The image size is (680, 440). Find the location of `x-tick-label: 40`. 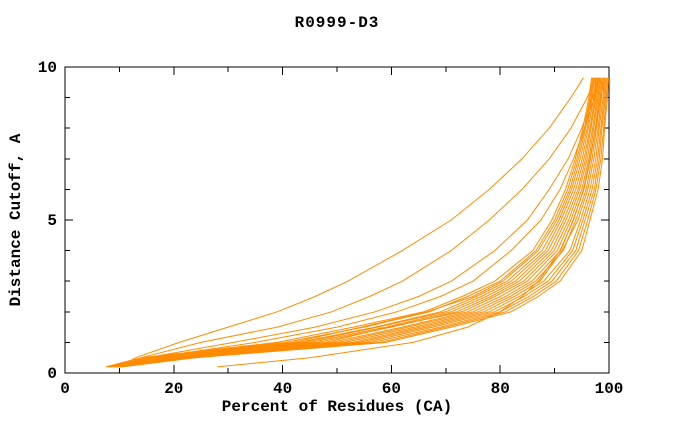

x-tick-label: 40 is located at coordinates (282, 389).